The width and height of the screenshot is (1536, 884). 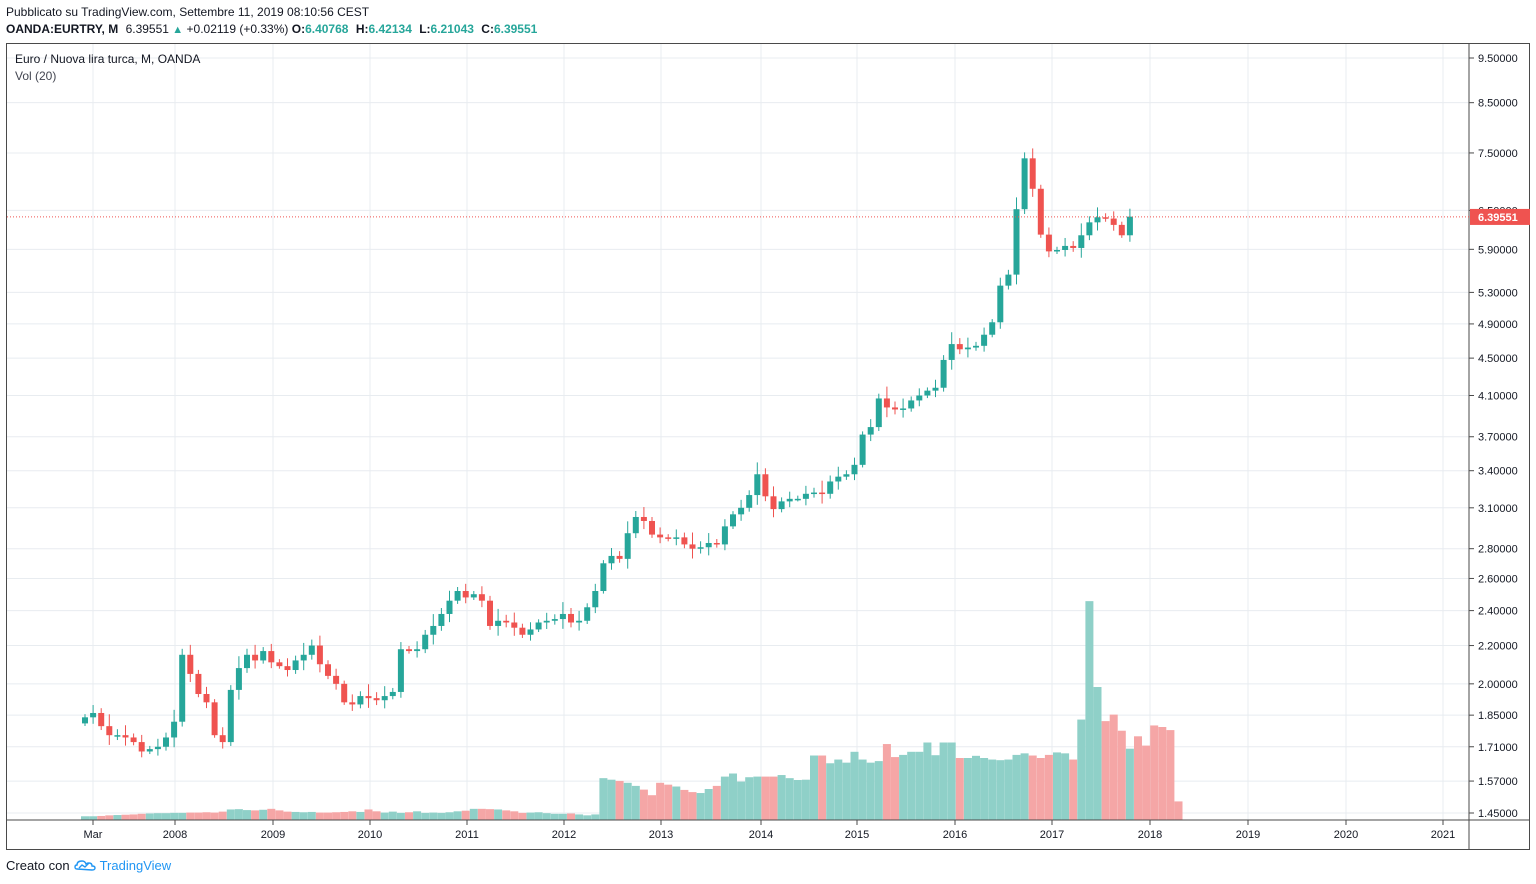 I want to click on y-tick-label: 3.40000, so click(x=1498, y=472).